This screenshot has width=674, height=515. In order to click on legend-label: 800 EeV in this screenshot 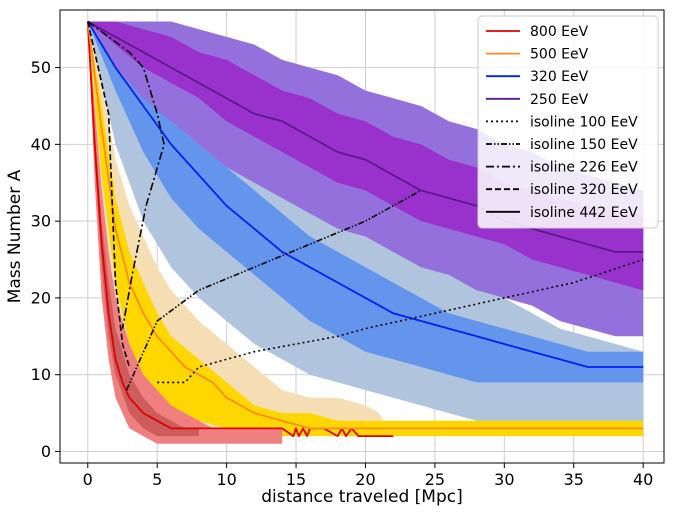, I will do `click(559, 32)`.